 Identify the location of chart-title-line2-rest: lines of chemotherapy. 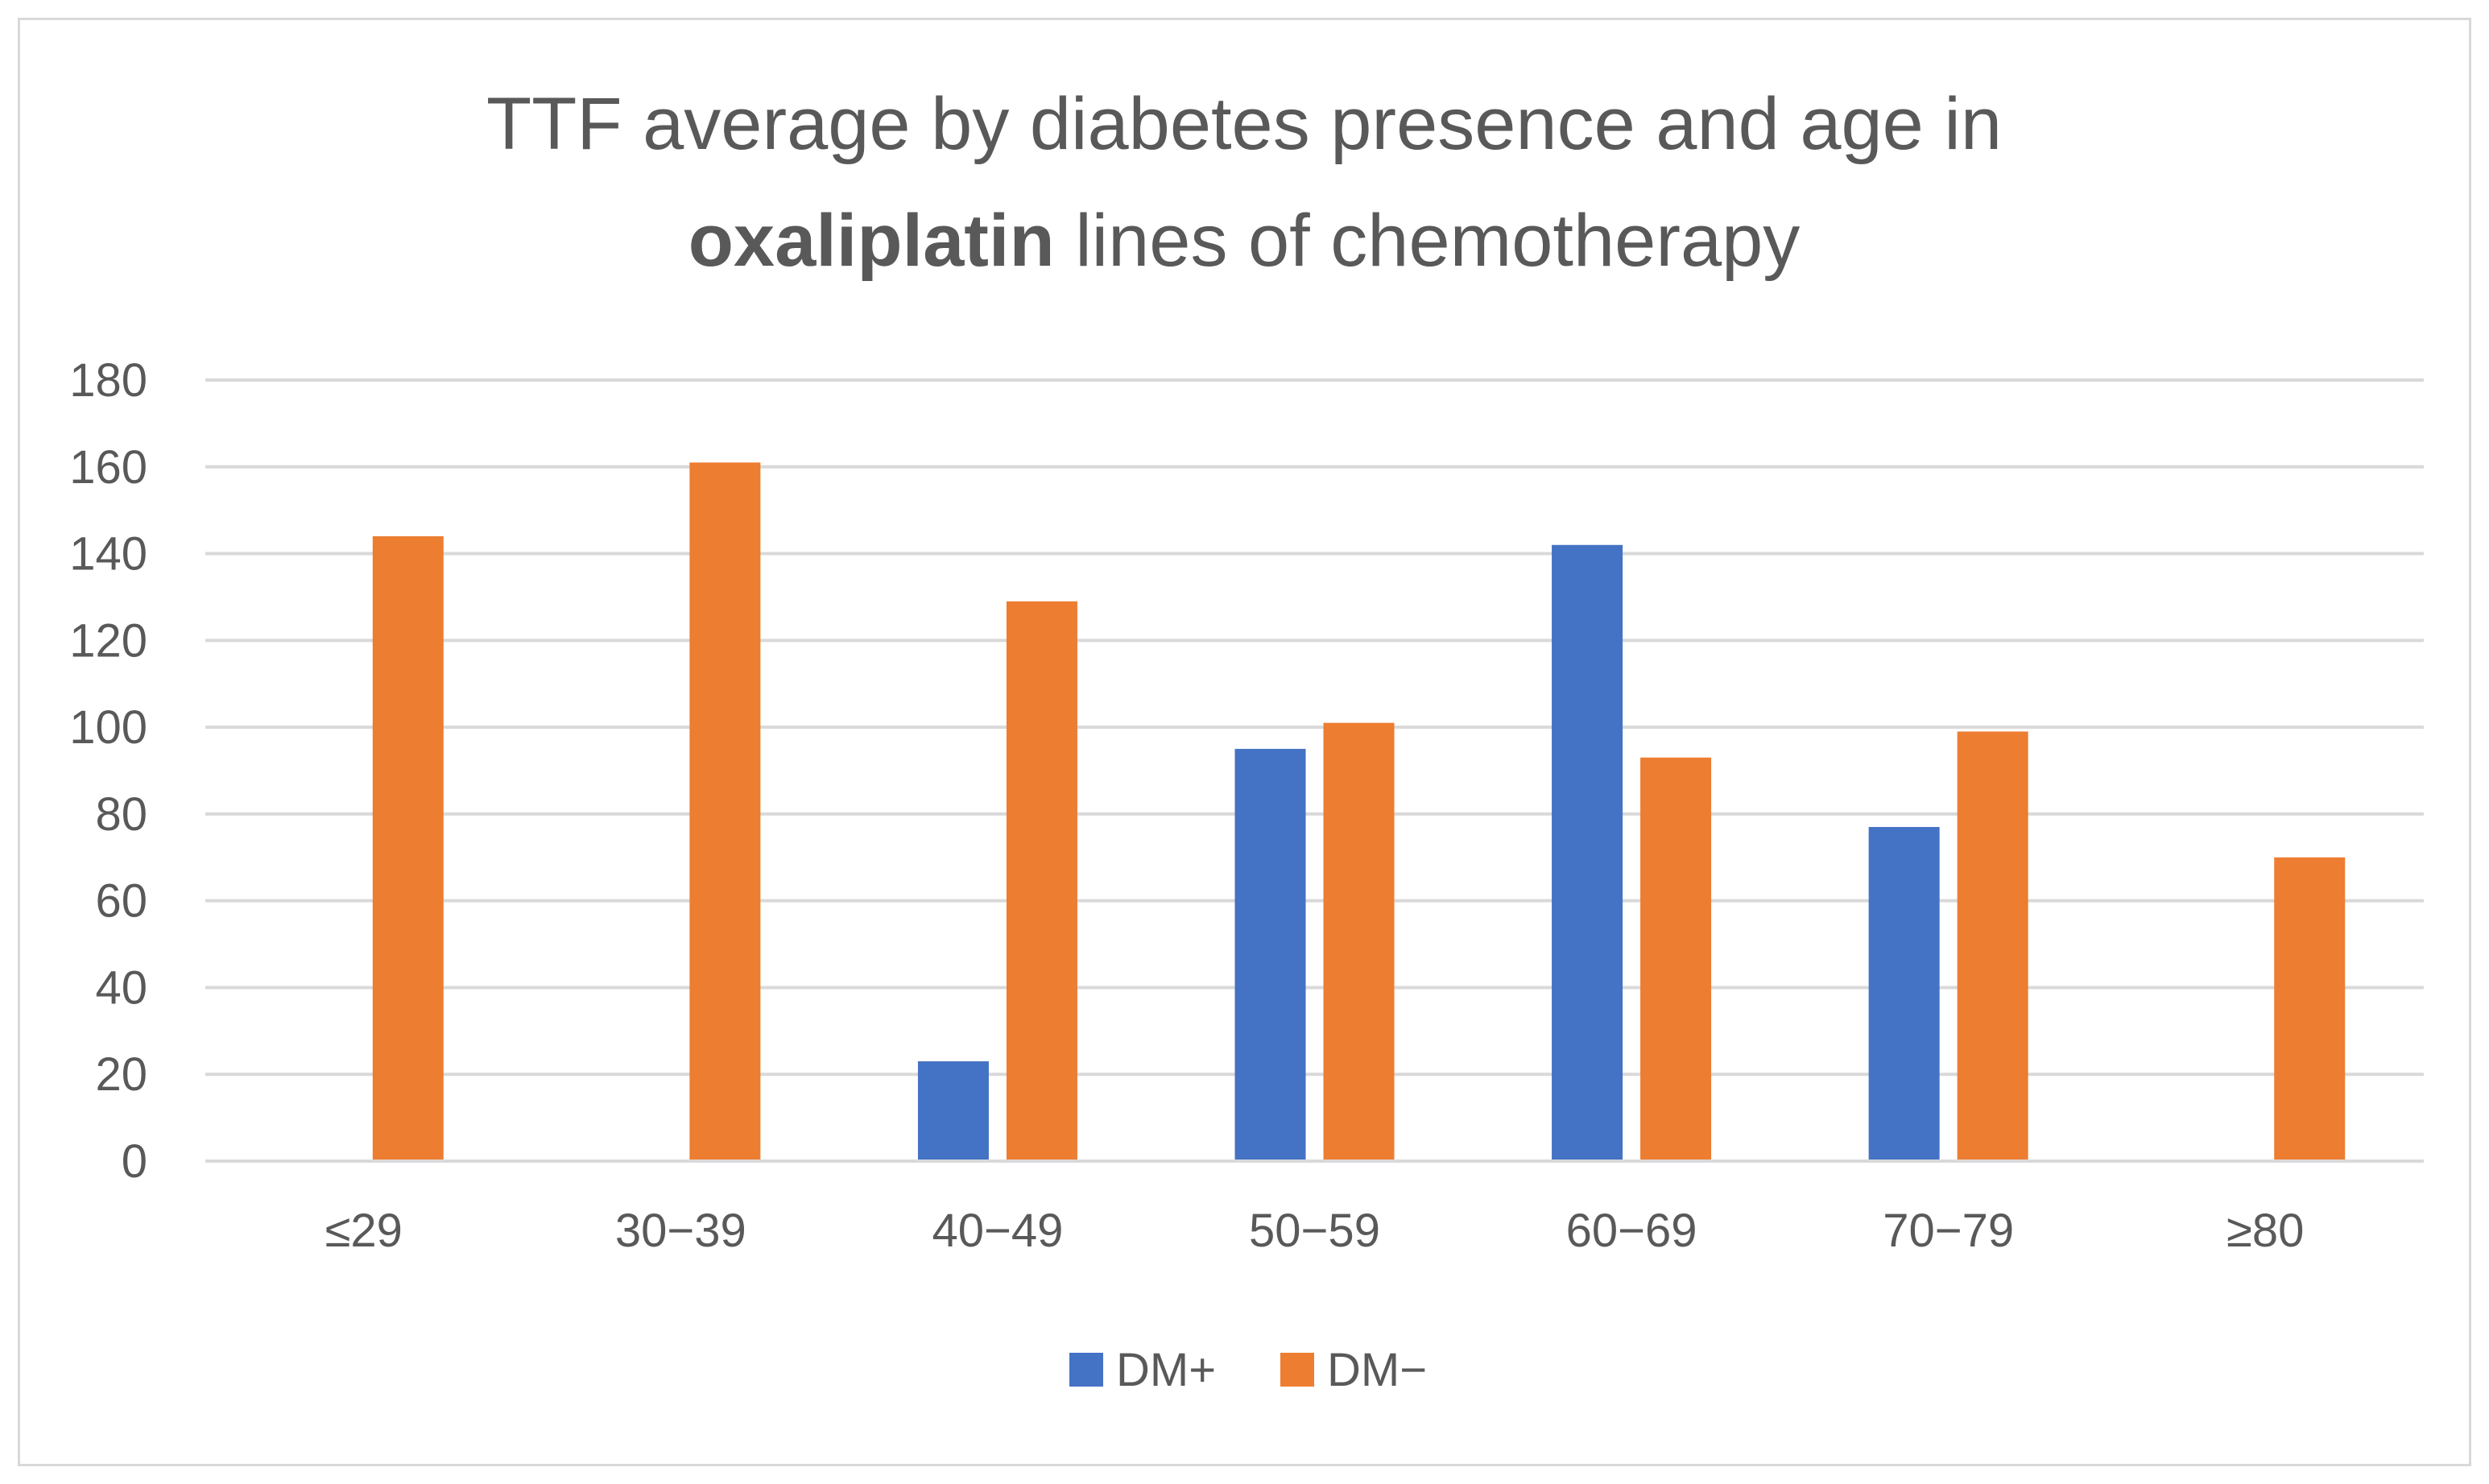
(1428, 241).